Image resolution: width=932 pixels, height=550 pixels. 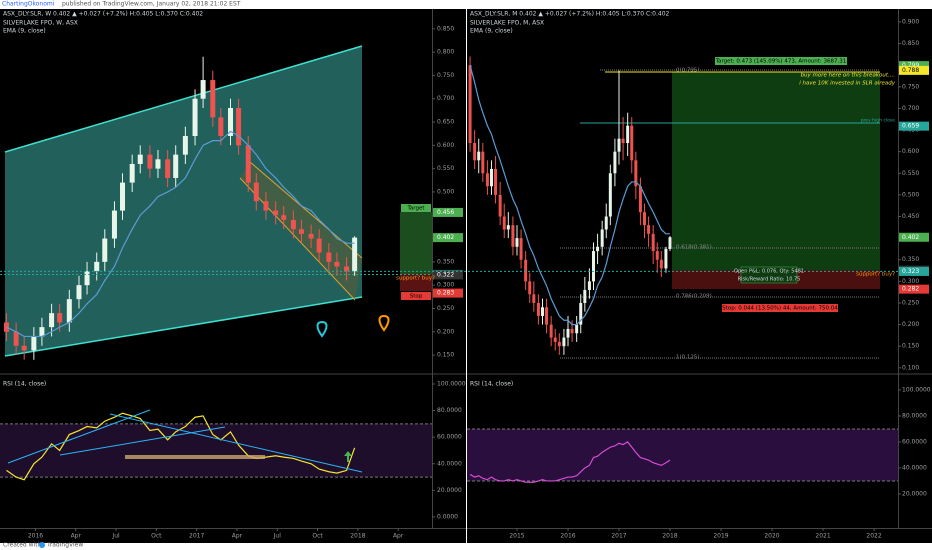 What do you see at coordinates (416, 243) in the screenshot?
I see `target-zone` at bounding box center [416, 243].